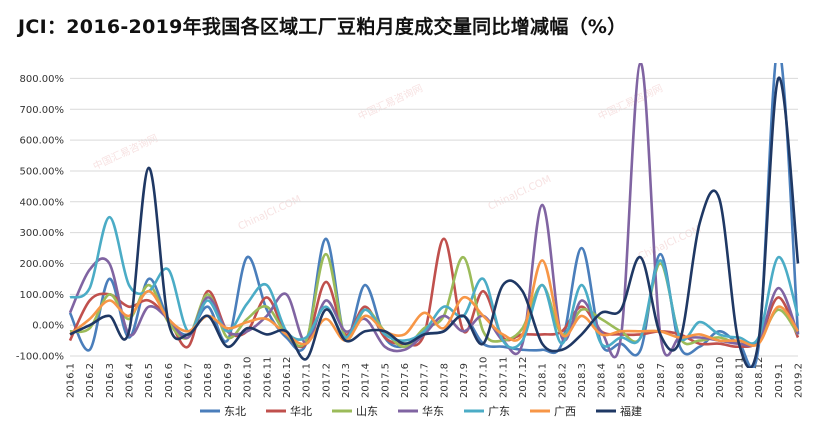  What do you see at coordinates (267, 377) in the screenshot?
I see `x-tick-label: 2016.11` at bounding box center [267, 377].